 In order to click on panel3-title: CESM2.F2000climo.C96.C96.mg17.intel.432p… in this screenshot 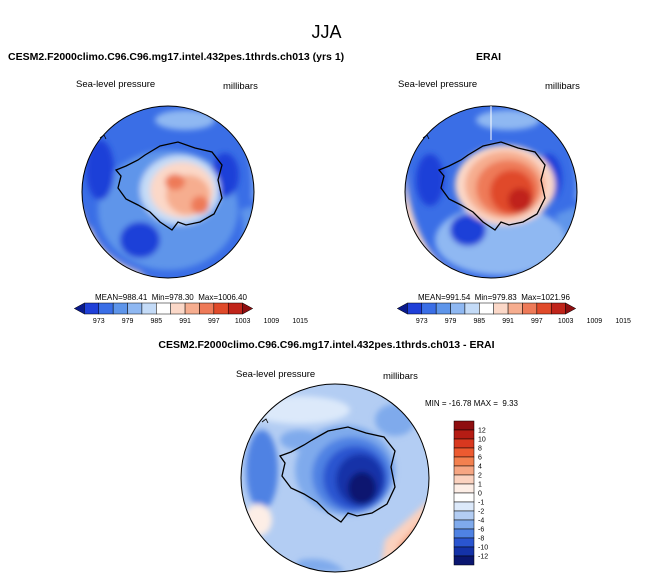, I will do `click(326, 345)`.